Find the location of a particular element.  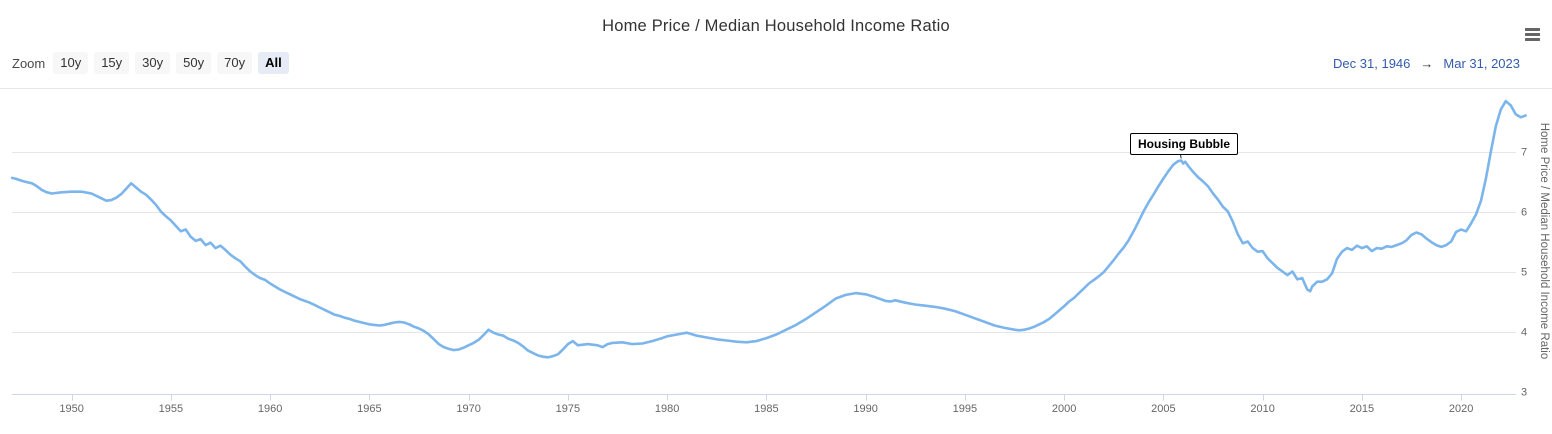

x-tick-label-2000: 2000 is located at coordinates (1064, 409).